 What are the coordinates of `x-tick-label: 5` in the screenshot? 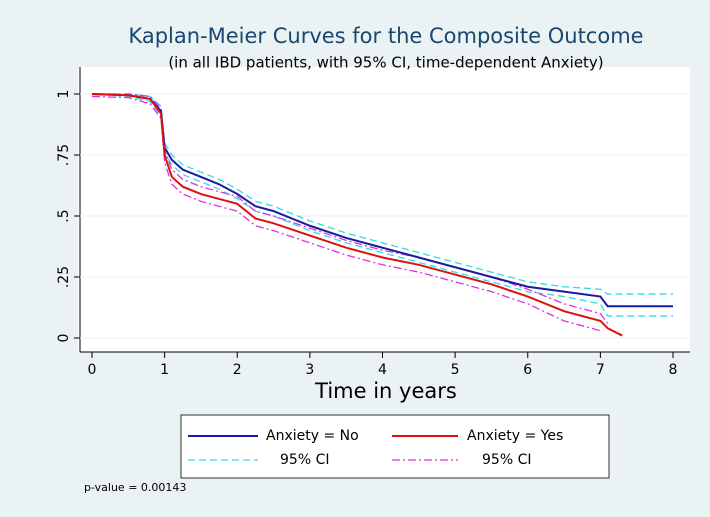 It's located at (455, 370).